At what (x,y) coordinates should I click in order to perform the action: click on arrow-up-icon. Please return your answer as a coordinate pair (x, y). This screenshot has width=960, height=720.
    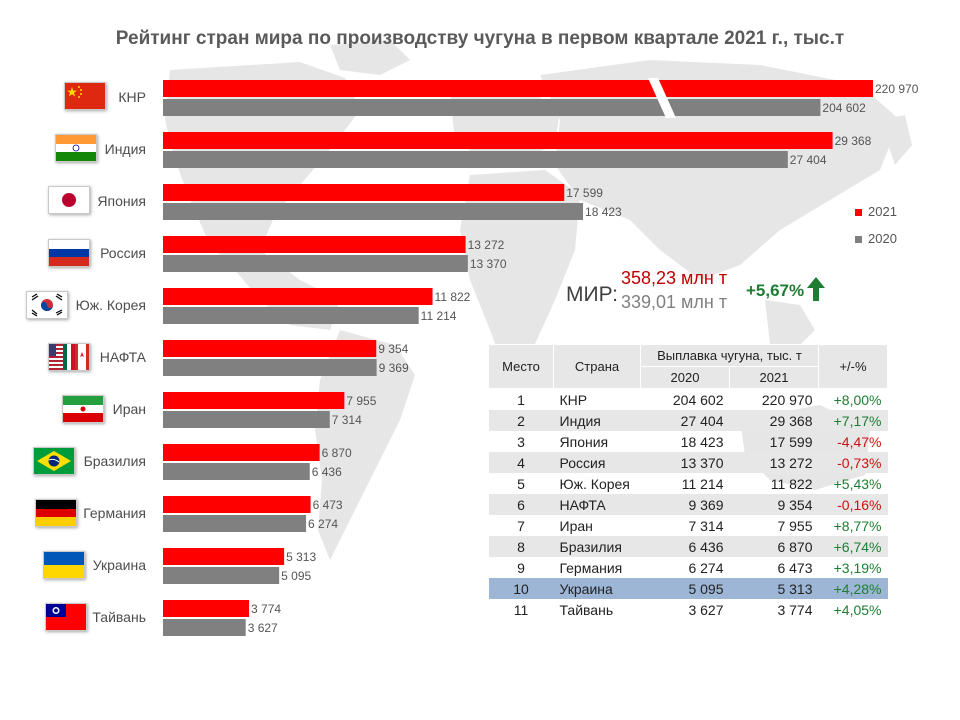
    Looking at the image, I should click on (816, 289).